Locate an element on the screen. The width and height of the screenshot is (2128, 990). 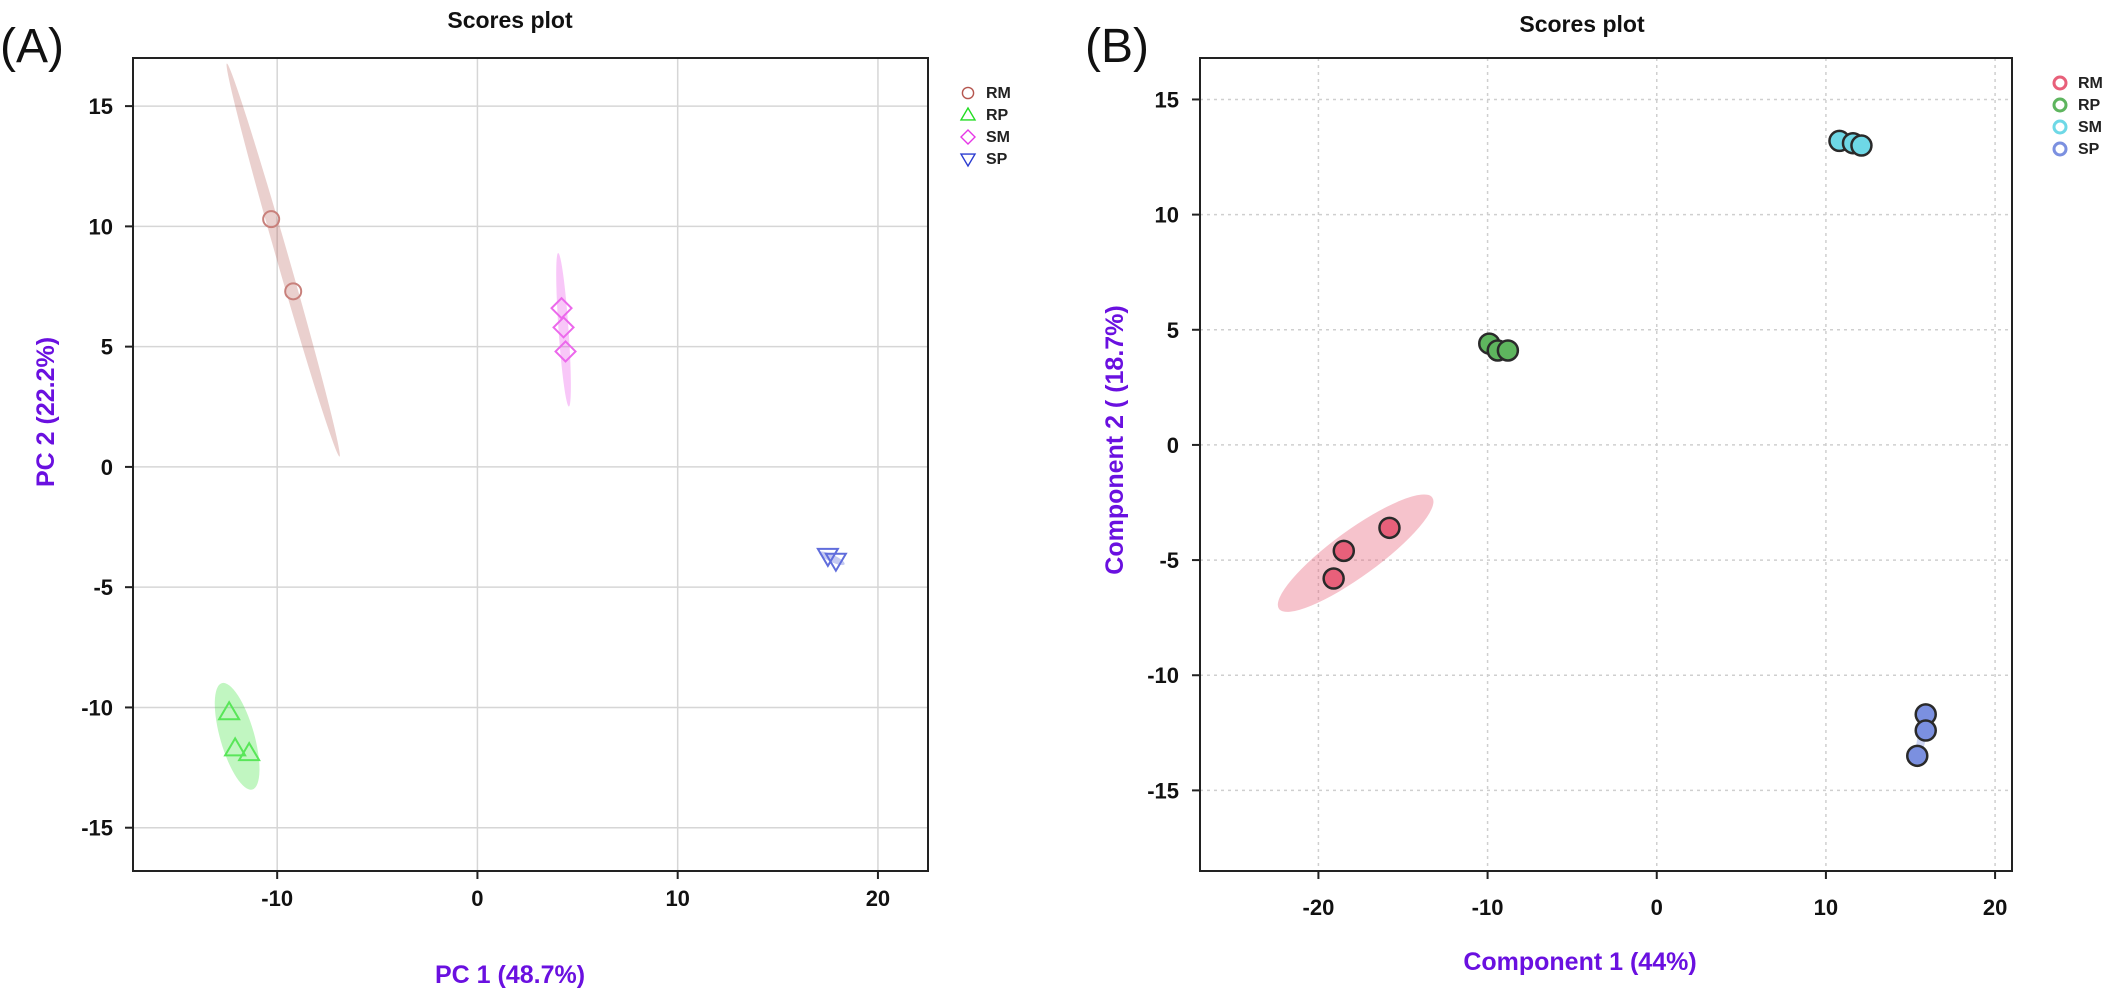
x-axis-label-a: PC 1 (48.7%) is located at coordinates (510, 975).